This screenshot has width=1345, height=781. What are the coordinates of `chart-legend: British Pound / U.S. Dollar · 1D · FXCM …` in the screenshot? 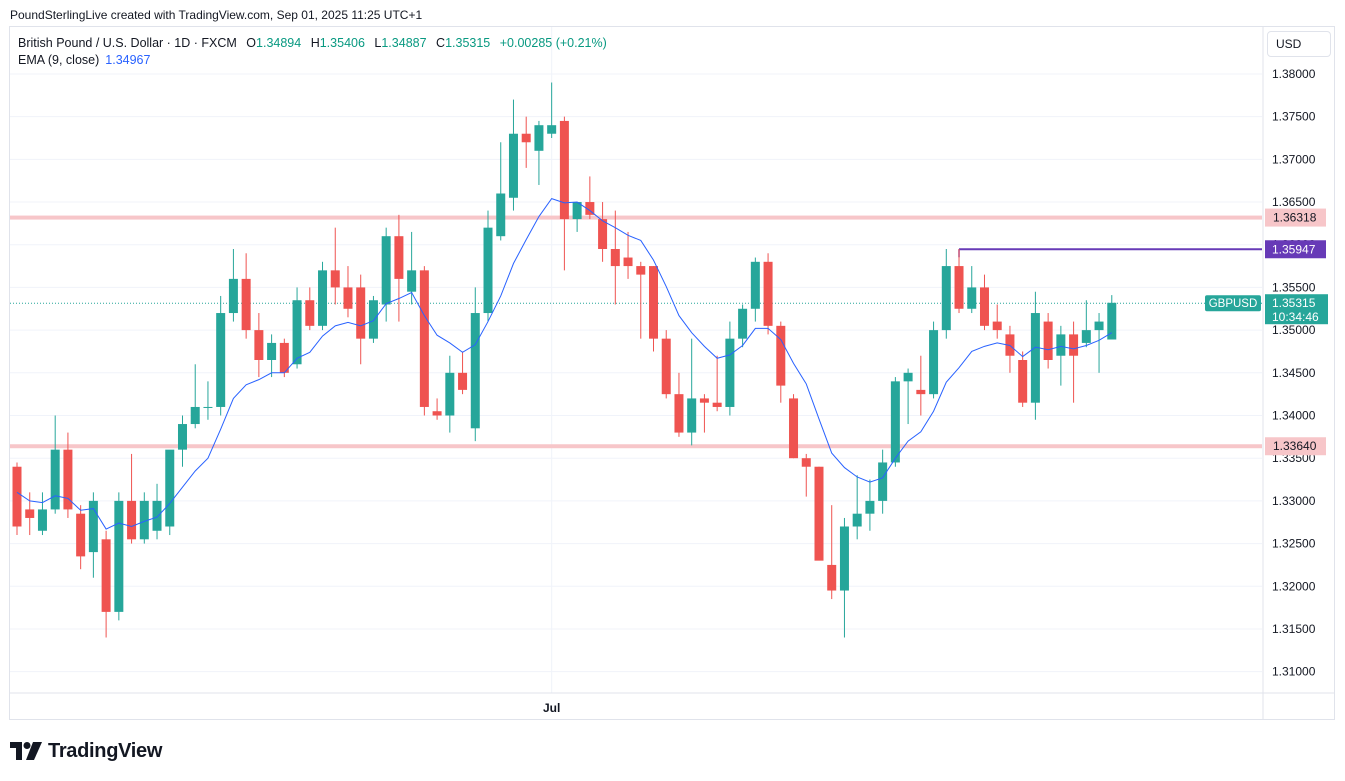 It's located at (312, 52).